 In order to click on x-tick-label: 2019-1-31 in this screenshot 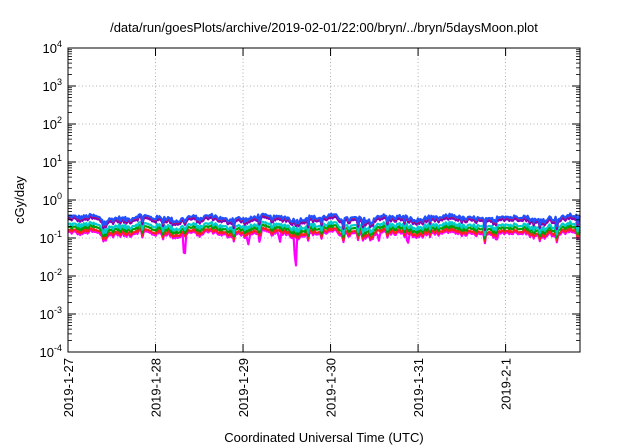, I will do `click(418, 387)`.